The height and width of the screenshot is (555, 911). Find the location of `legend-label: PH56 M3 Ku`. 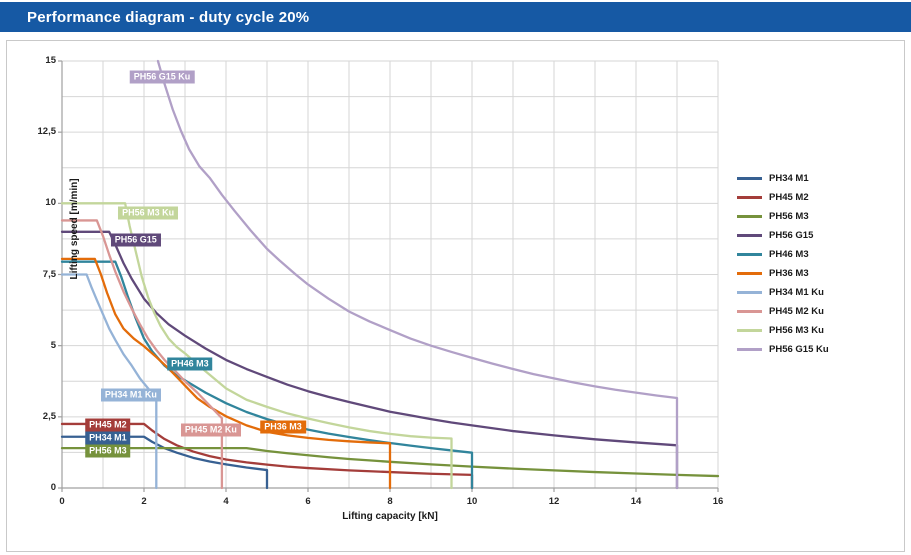

legend-label: PH56 M3 Ku is located at coordinates (796, 330).